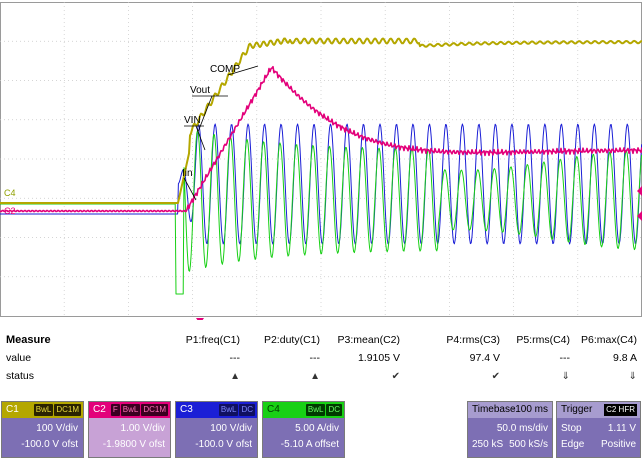 This screenshot has height=459, width=642. Describe the element at coordinates (19, 358) in the screenshot. I see `value-row-label: value` at that location.